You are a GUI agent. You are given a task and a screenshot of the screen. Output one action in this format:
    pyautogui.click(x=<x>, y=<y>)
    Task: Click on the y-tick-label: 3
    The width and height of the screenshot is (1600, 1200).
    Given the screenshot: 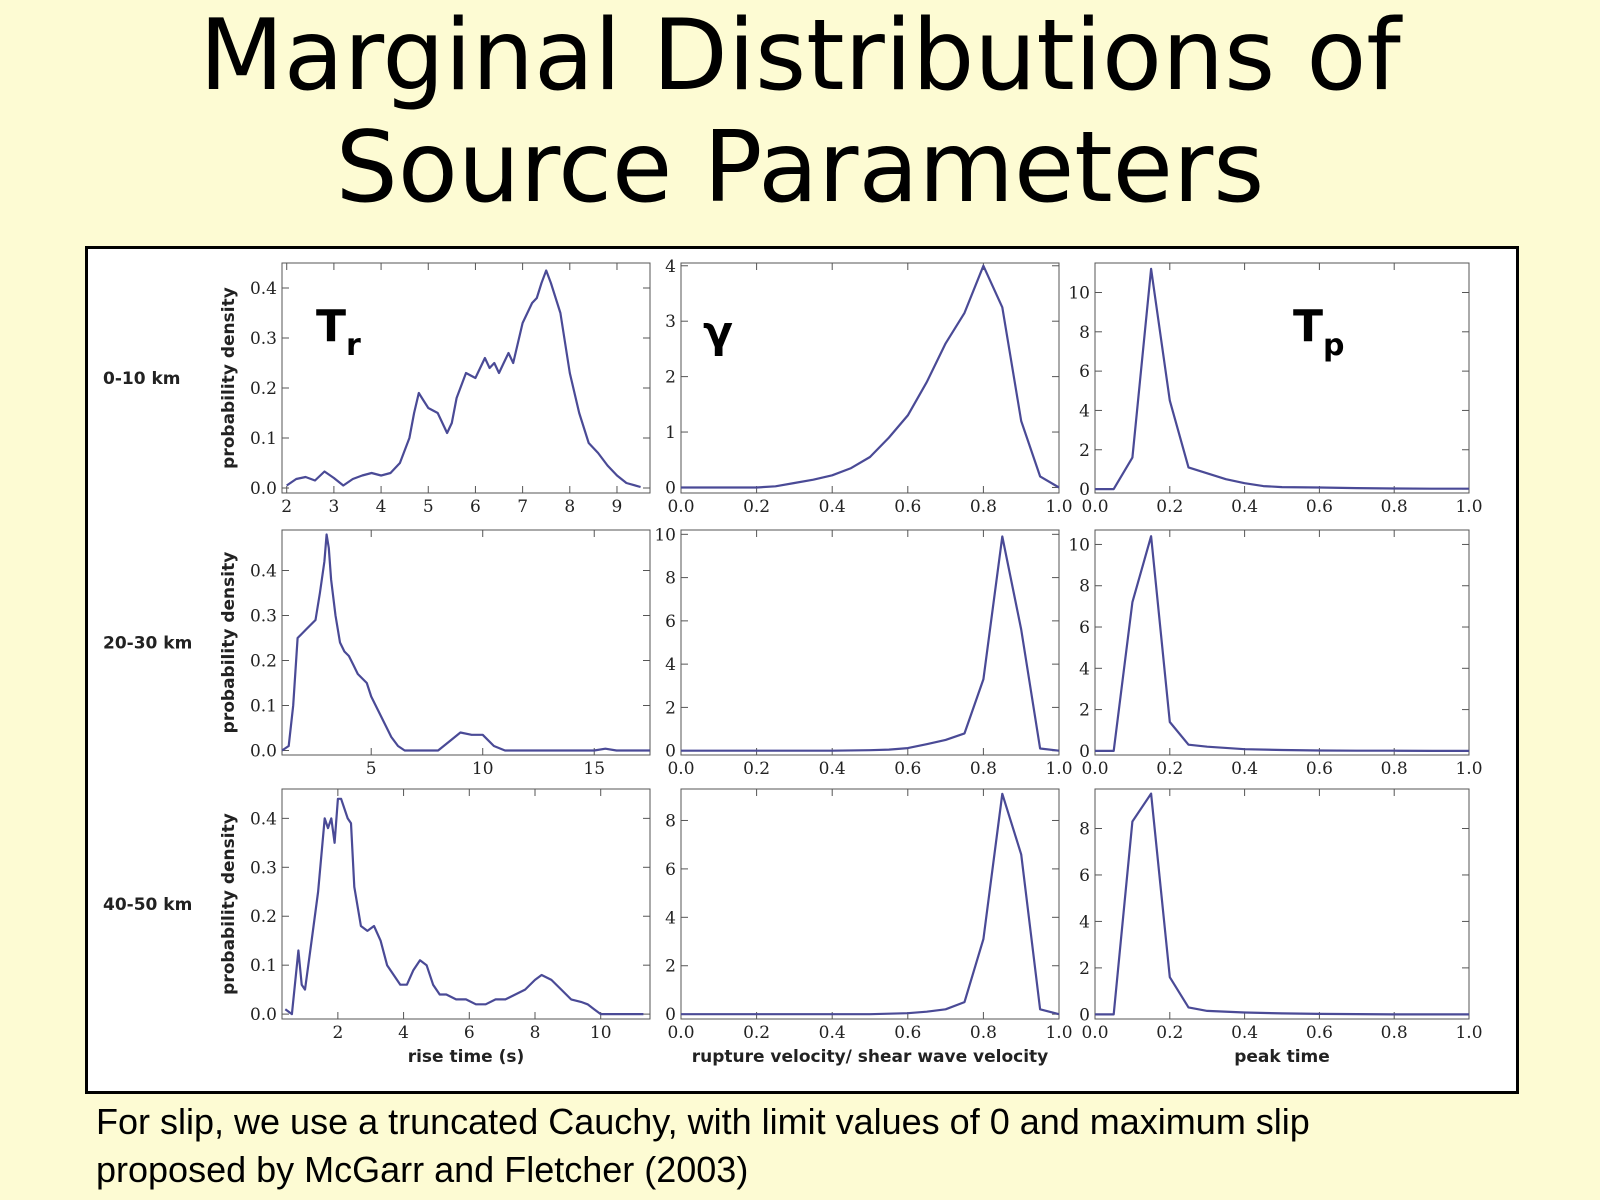 What is the action you would take?
    pyautogui.click(x=670, y=322)
    